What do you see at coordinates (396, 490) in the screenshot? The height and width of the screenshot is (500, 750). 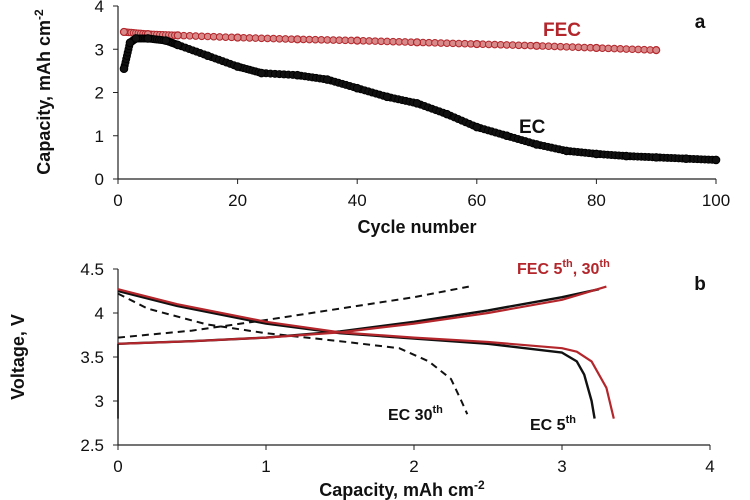 I see `panel-b-x-title-base: Capacity, mAh cm` at bounding box center [396, 490].